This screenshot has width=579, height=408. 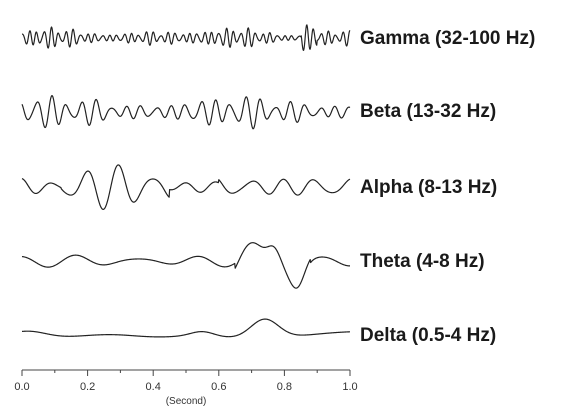 What do you see at coordinates (87, 387) in the screenshot?
I see `x-tick-label: 0.2` at bounding box center [87, 387].